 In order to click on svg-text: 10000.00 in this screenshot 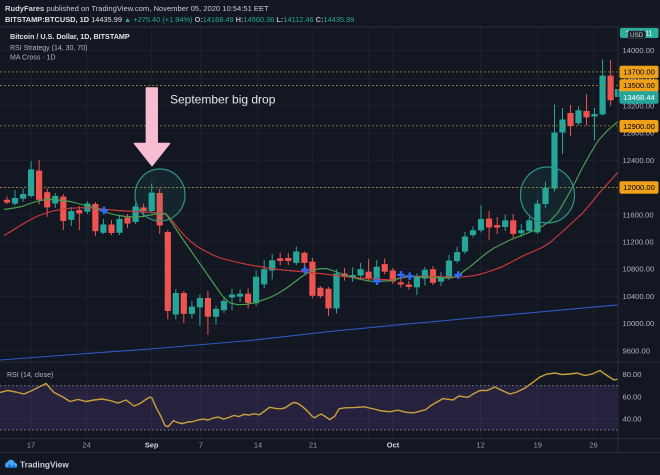, I will do `click(639, 323)`.